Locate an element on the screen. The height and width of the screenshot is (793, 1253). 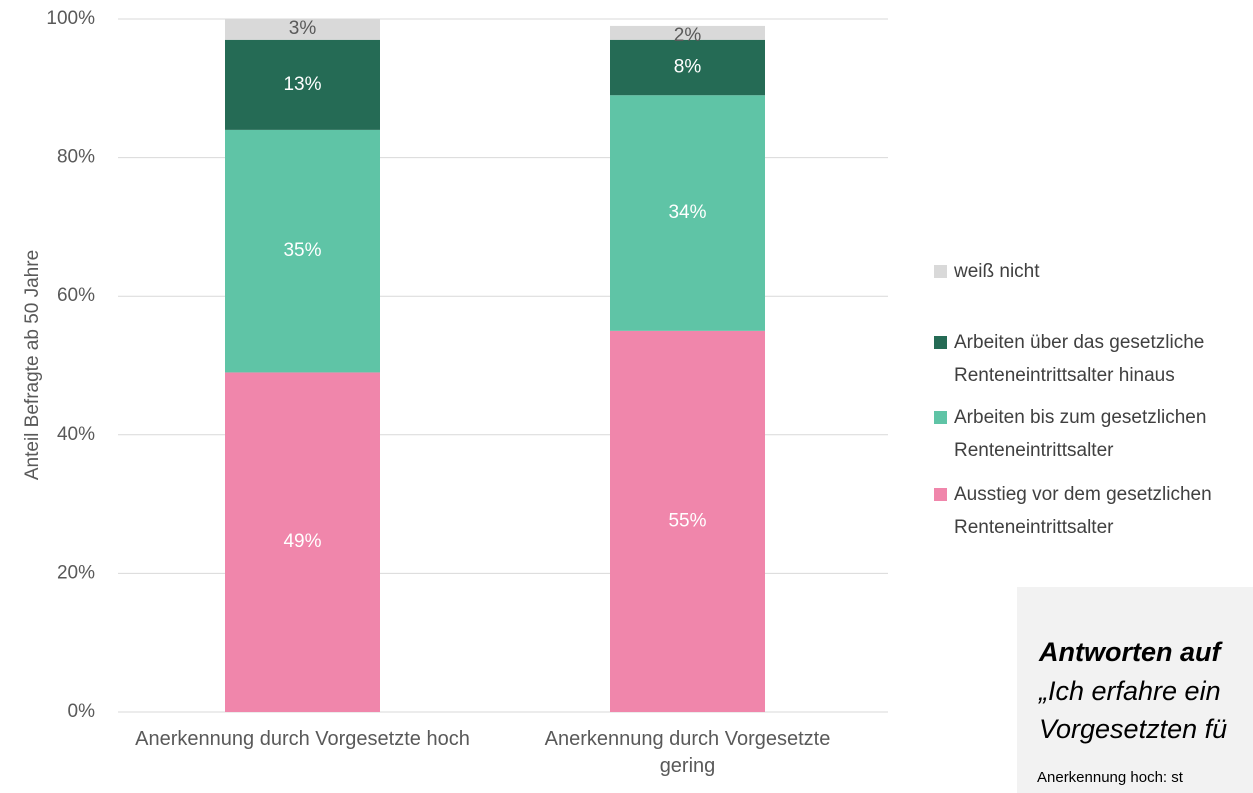
y-tick-label: 40% is located at coordinates (76, 434).